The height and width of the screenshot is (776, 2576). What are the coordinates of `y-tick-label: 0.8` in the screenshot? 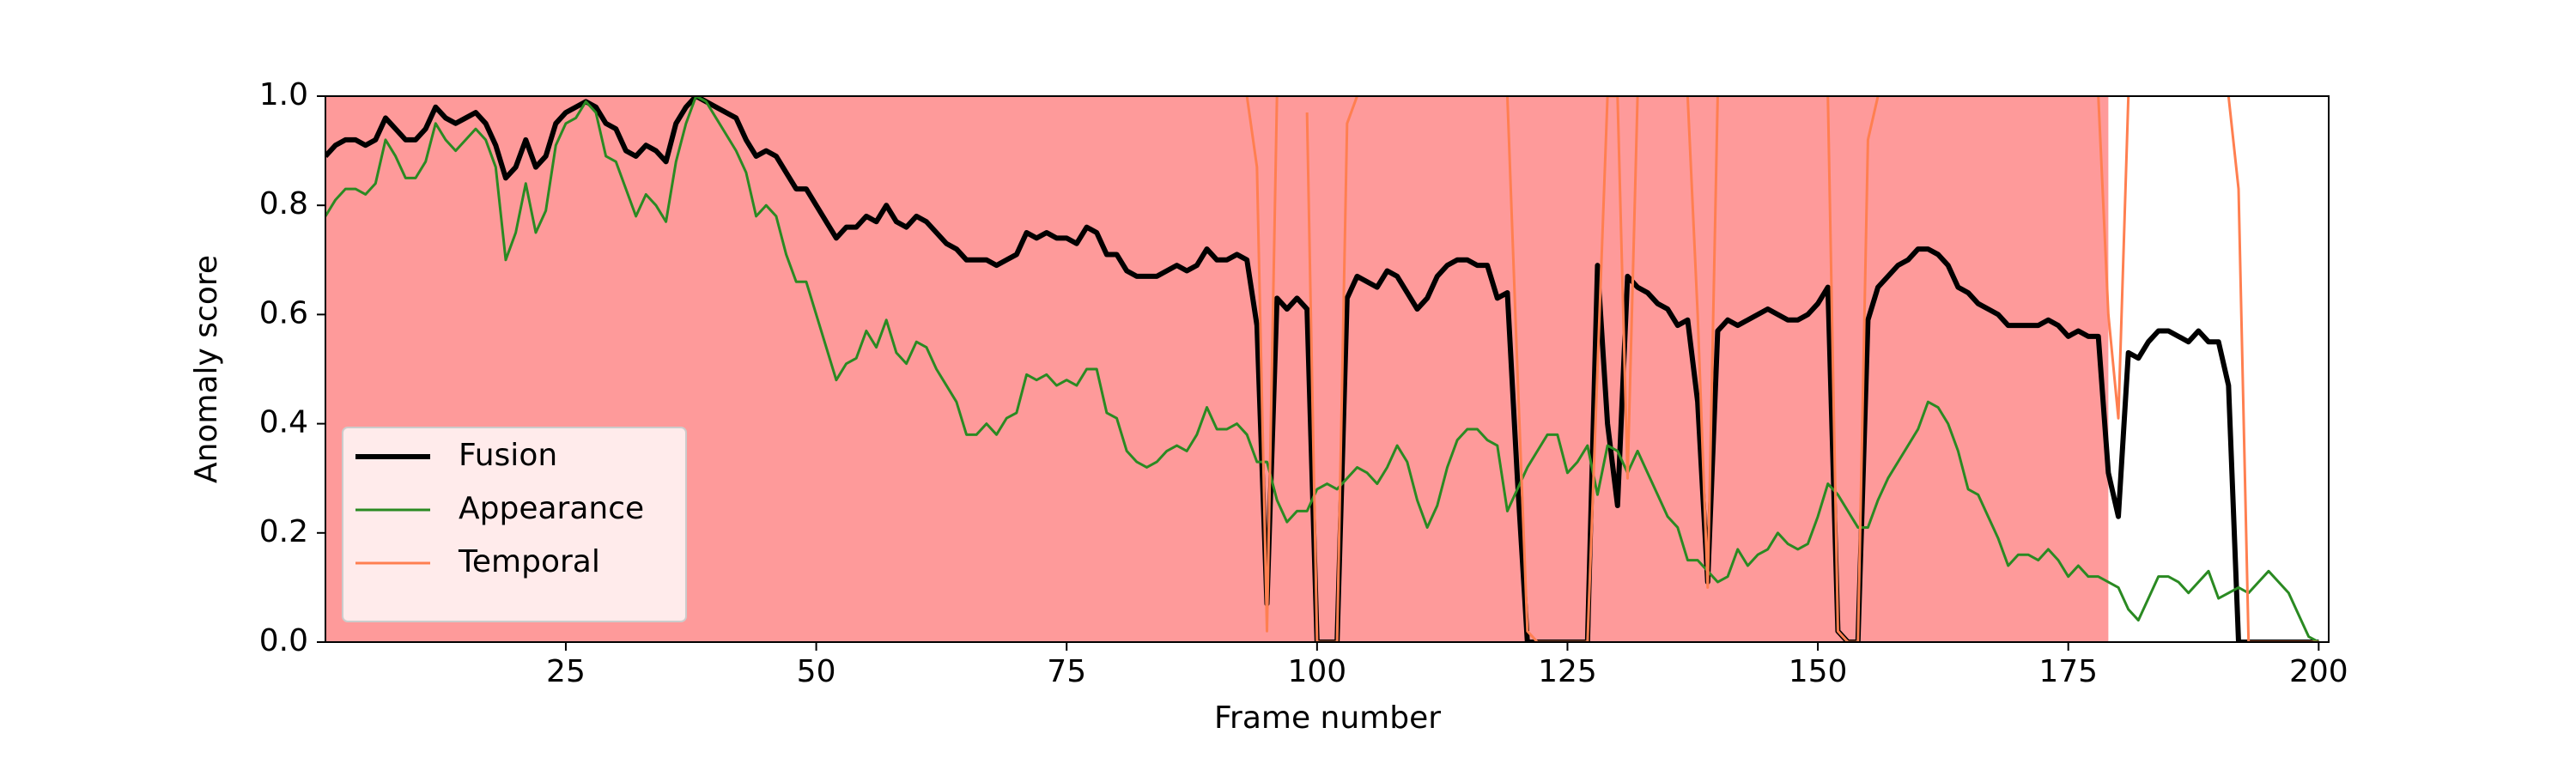 It's located at (283, 204).